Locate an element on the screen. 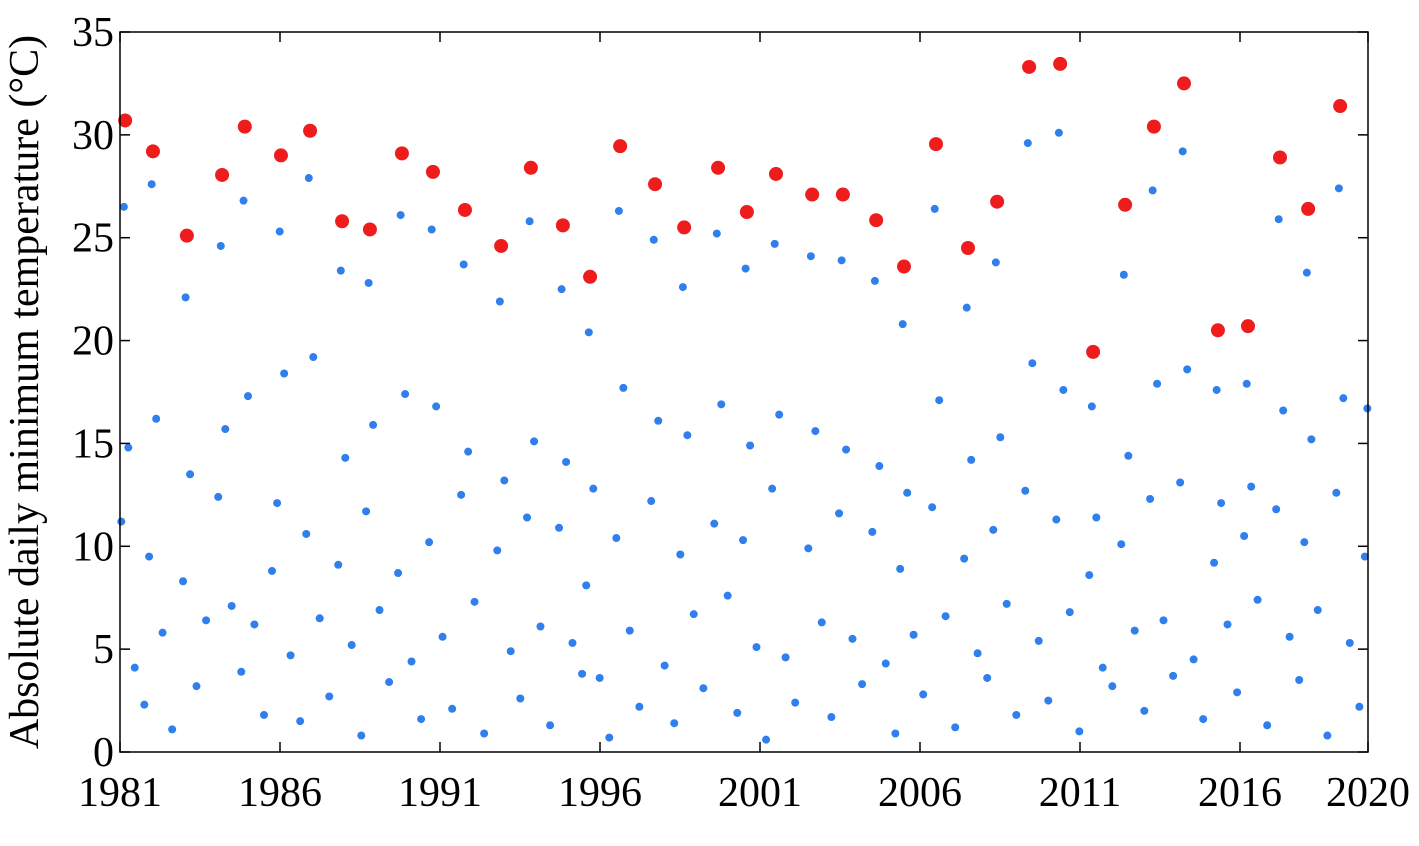 This screenshot has height=846, width=1419. y-tick-label: 0 is located at coordinates (103, 753).